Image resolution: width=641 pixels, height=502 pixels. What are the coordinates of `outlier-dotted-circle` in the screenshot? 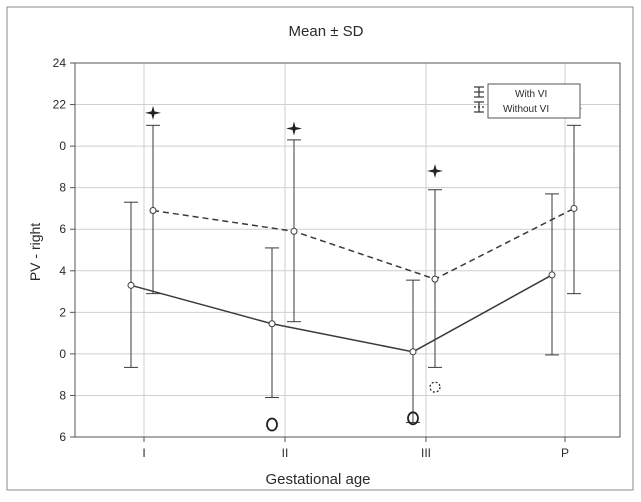 It's located at (435, 387).